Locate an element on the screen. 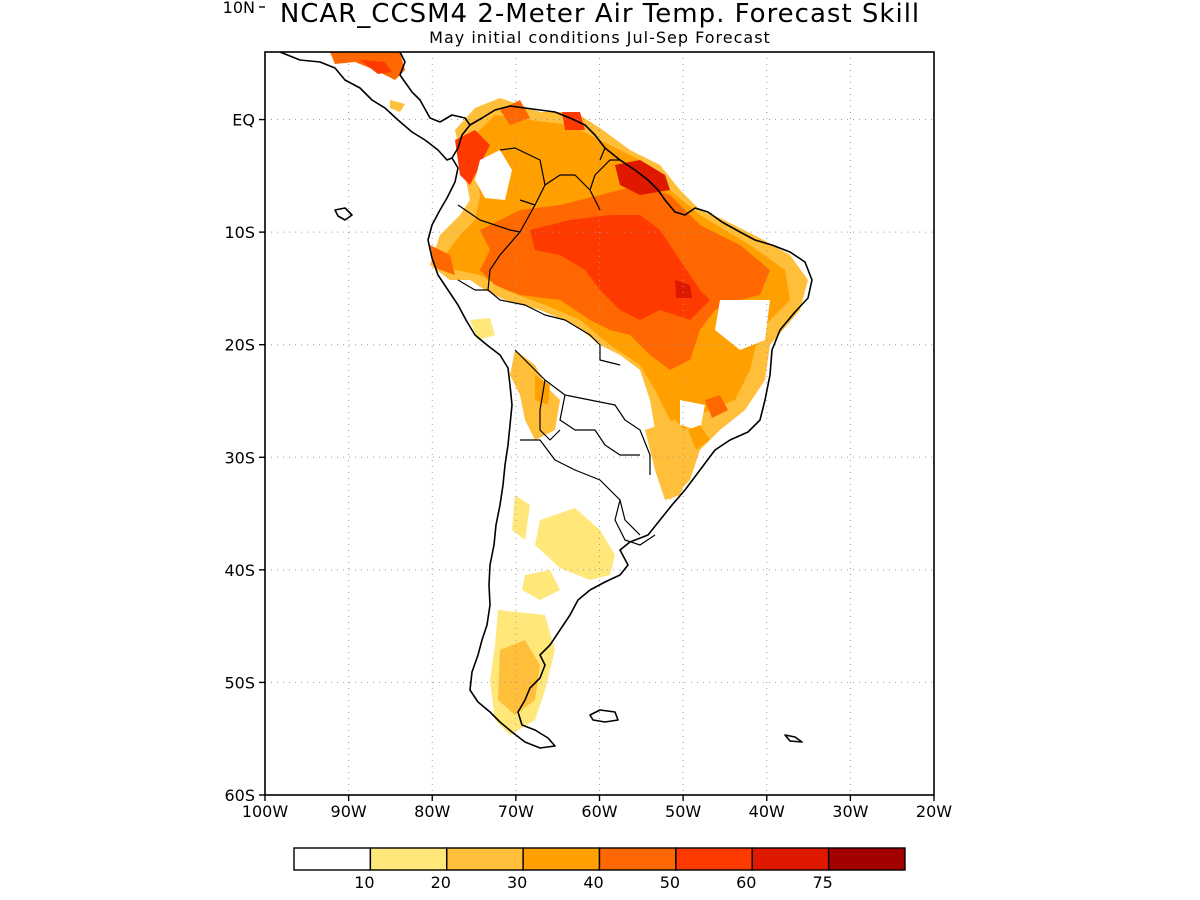  lon-tick-label: 20W is located at coordinates (934, 811).